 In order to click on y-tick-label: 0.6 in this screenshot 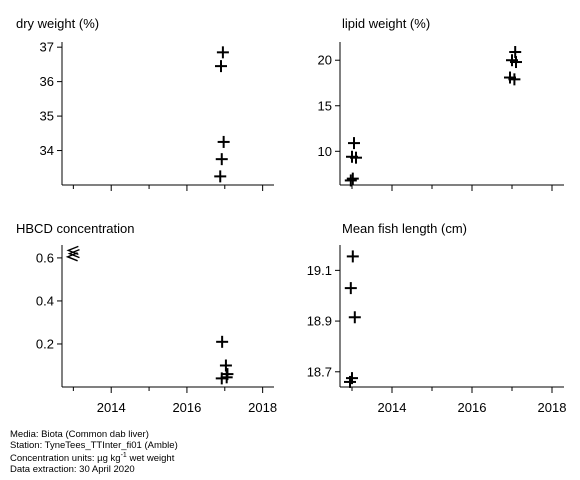, I will do `click(45, 257)`.